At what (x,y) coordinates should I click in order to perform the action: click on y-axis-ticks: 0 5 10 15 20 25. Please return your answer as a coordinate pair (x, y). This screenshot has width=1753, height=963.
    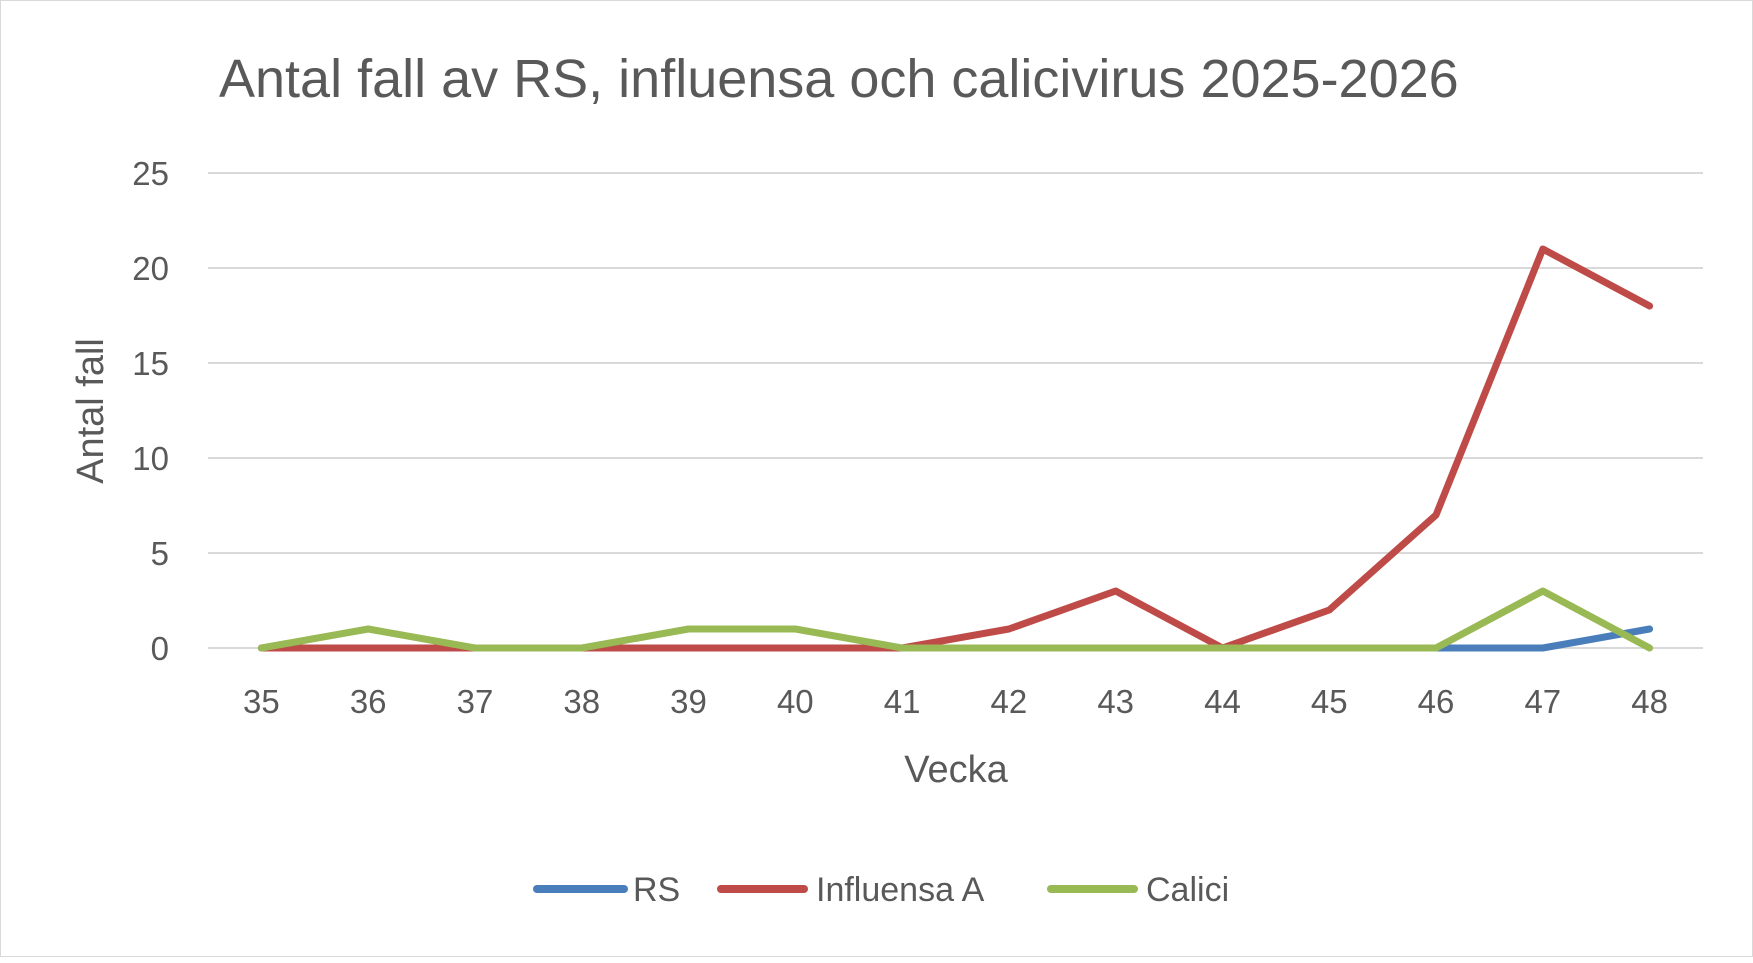
    Looking at the image, I should click on (150, 411).